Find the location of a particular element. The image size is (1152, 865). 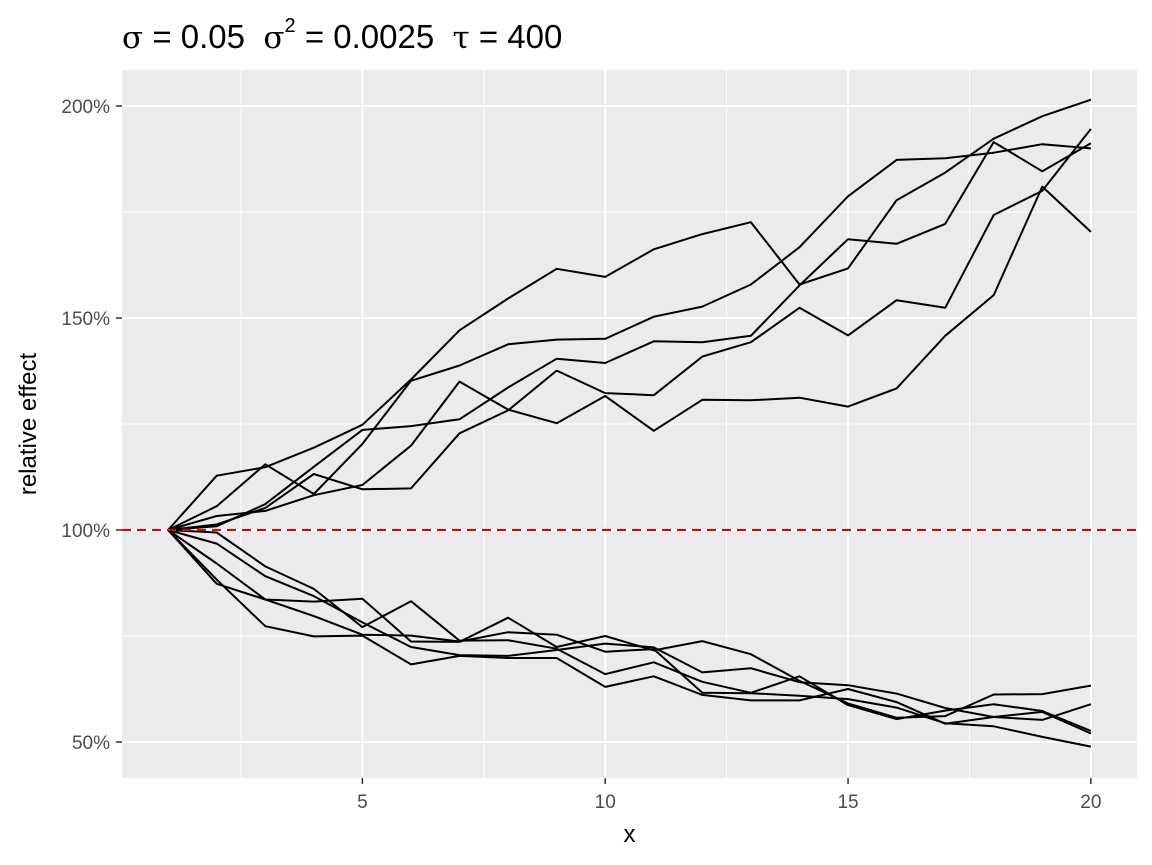

x-tick-label: 5 is located at coordinates (362, 802).